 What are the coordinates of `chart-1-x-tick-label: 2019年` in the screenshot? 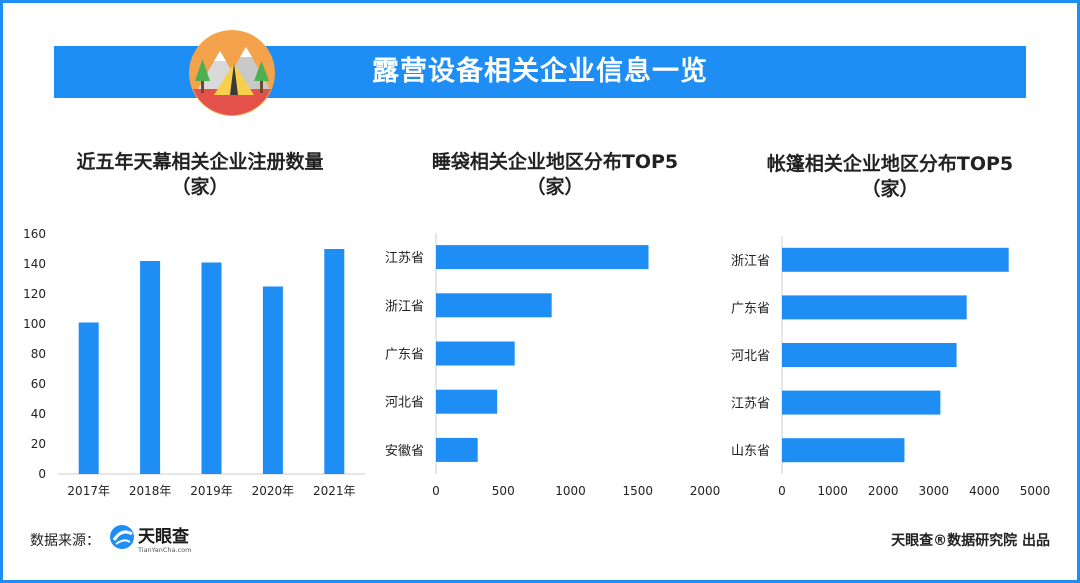 It's located at (211, 491).